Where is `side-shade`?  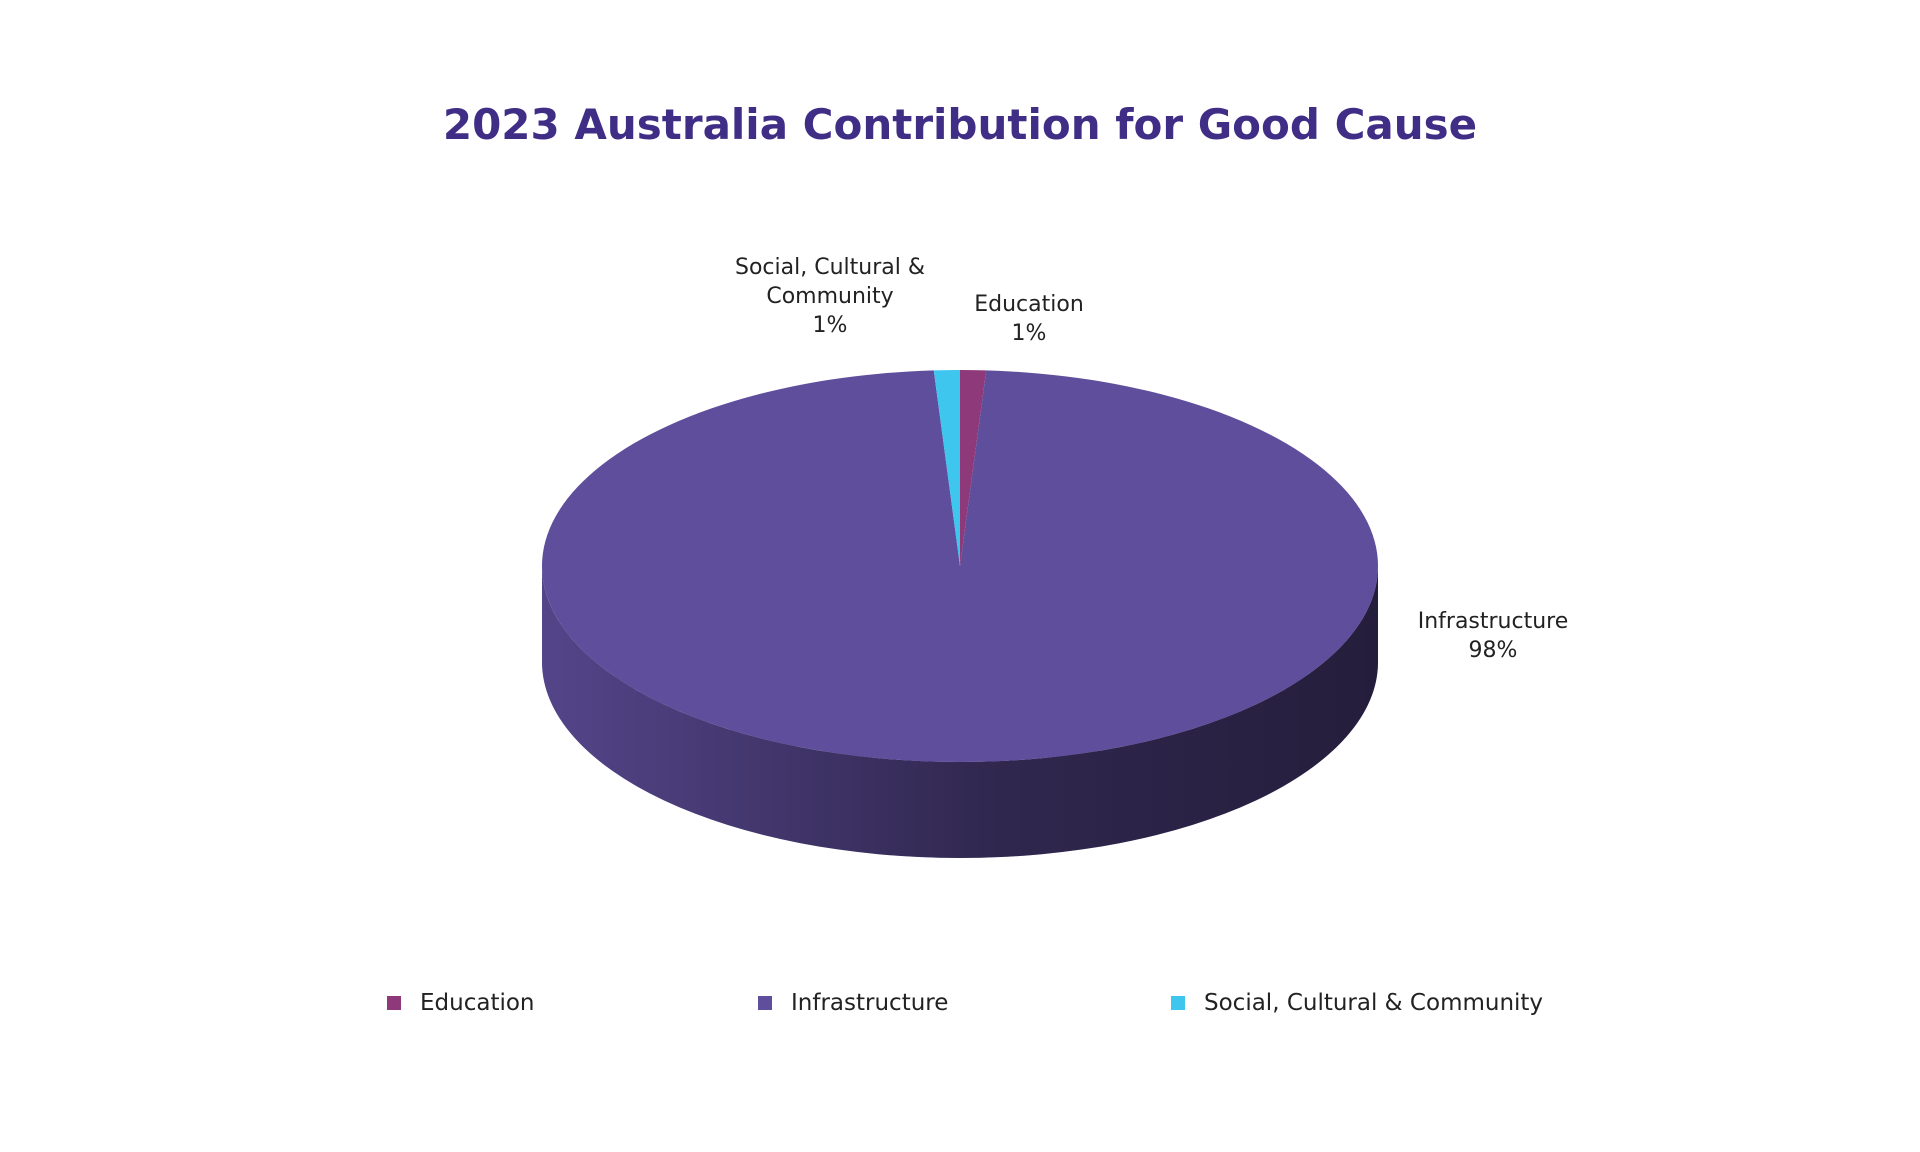 side-shade is located at coordinates (960, 712).